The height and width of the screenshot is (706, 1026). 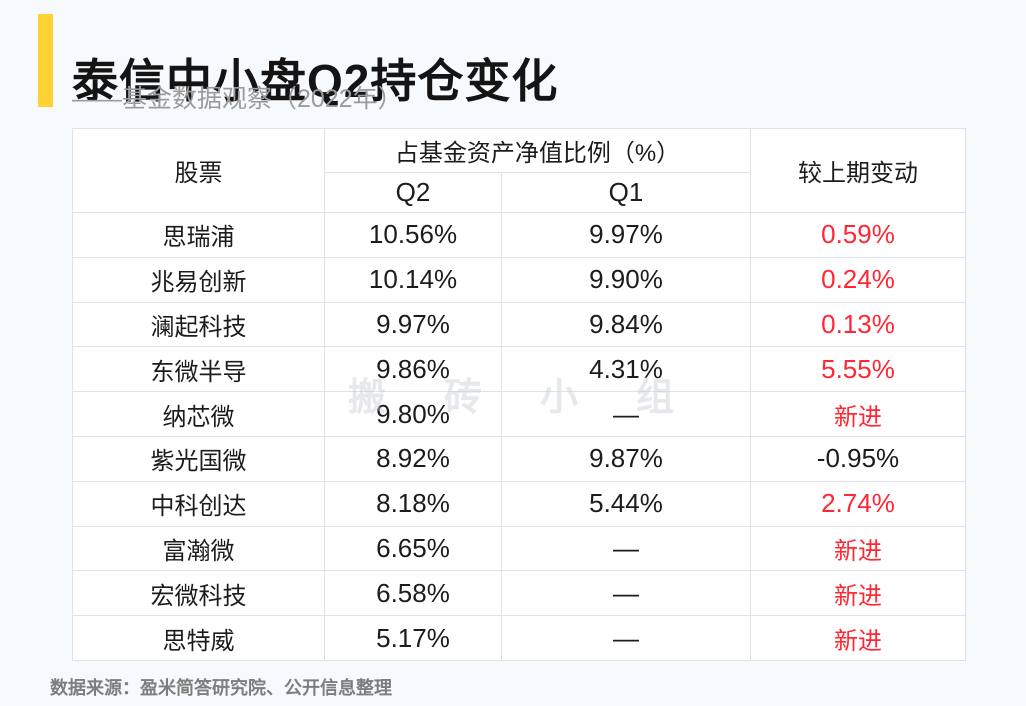 I want to click on q2-value: 9.86%, so click(x=413, y=369).